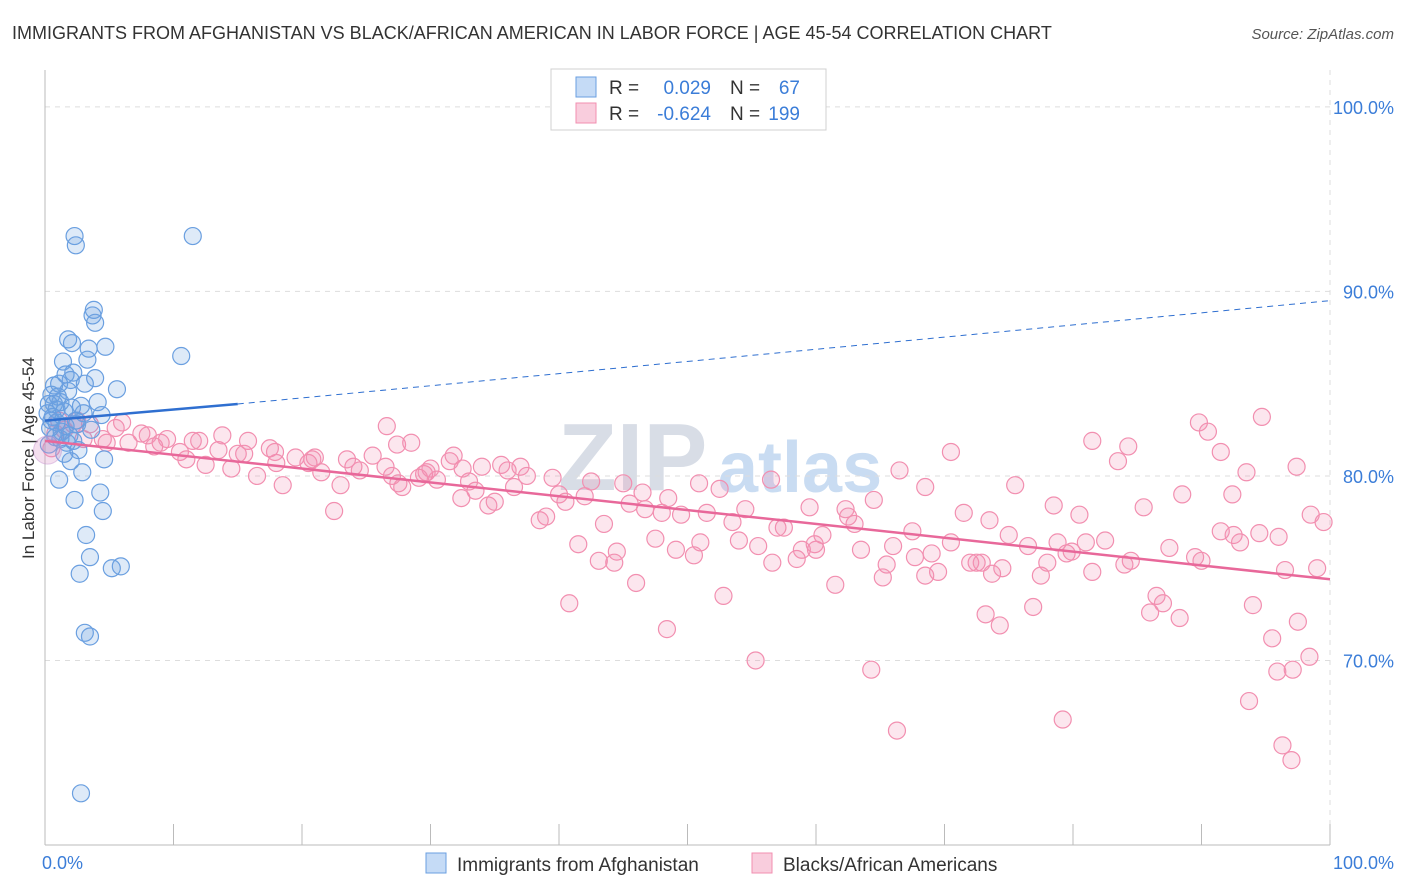  What do you see at coordinates (784, 114) in the screenshot?
I see `stats-n-value-2: 199` at bounding box center [784, 114].